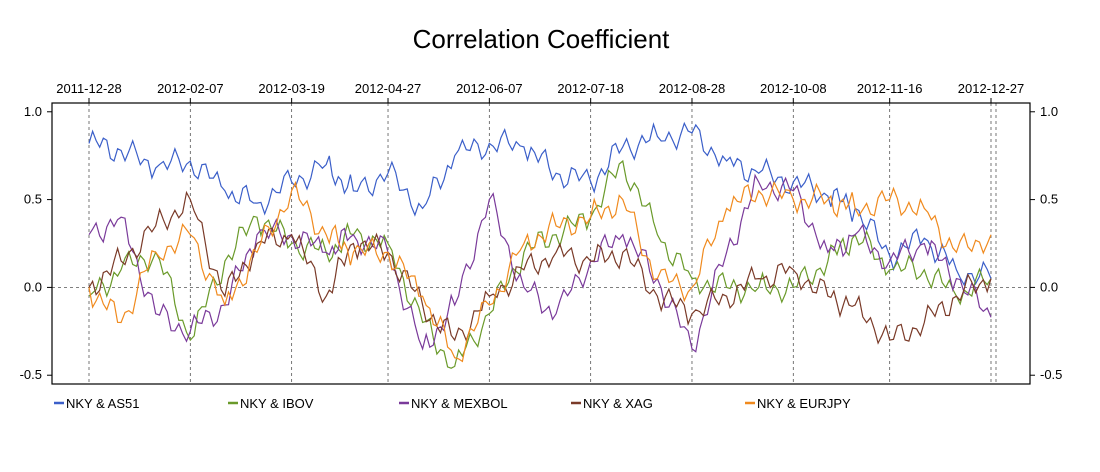 The image size is (1100, 472). I want to click on x-tick-label: 2012-10-08, so click(793, 88).